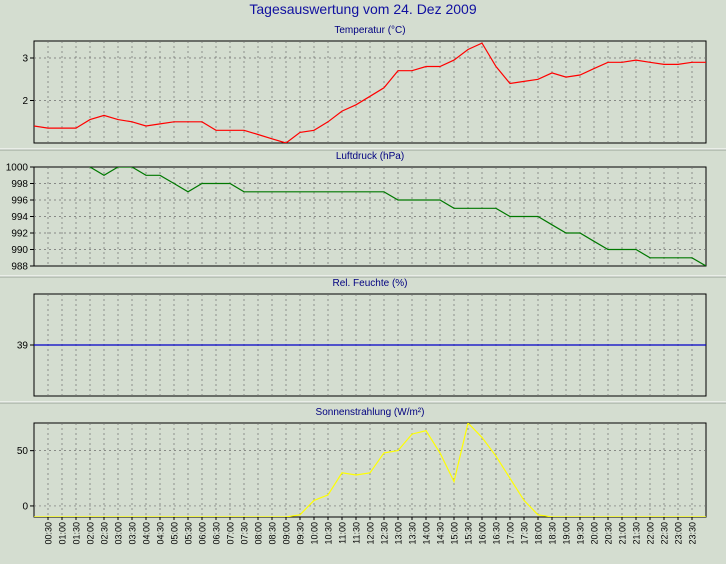 The image size is (726, 564). Describe the element at coordinates (679, 533) in the screenshot. I see `x-tick-label: 23:00` at that location.